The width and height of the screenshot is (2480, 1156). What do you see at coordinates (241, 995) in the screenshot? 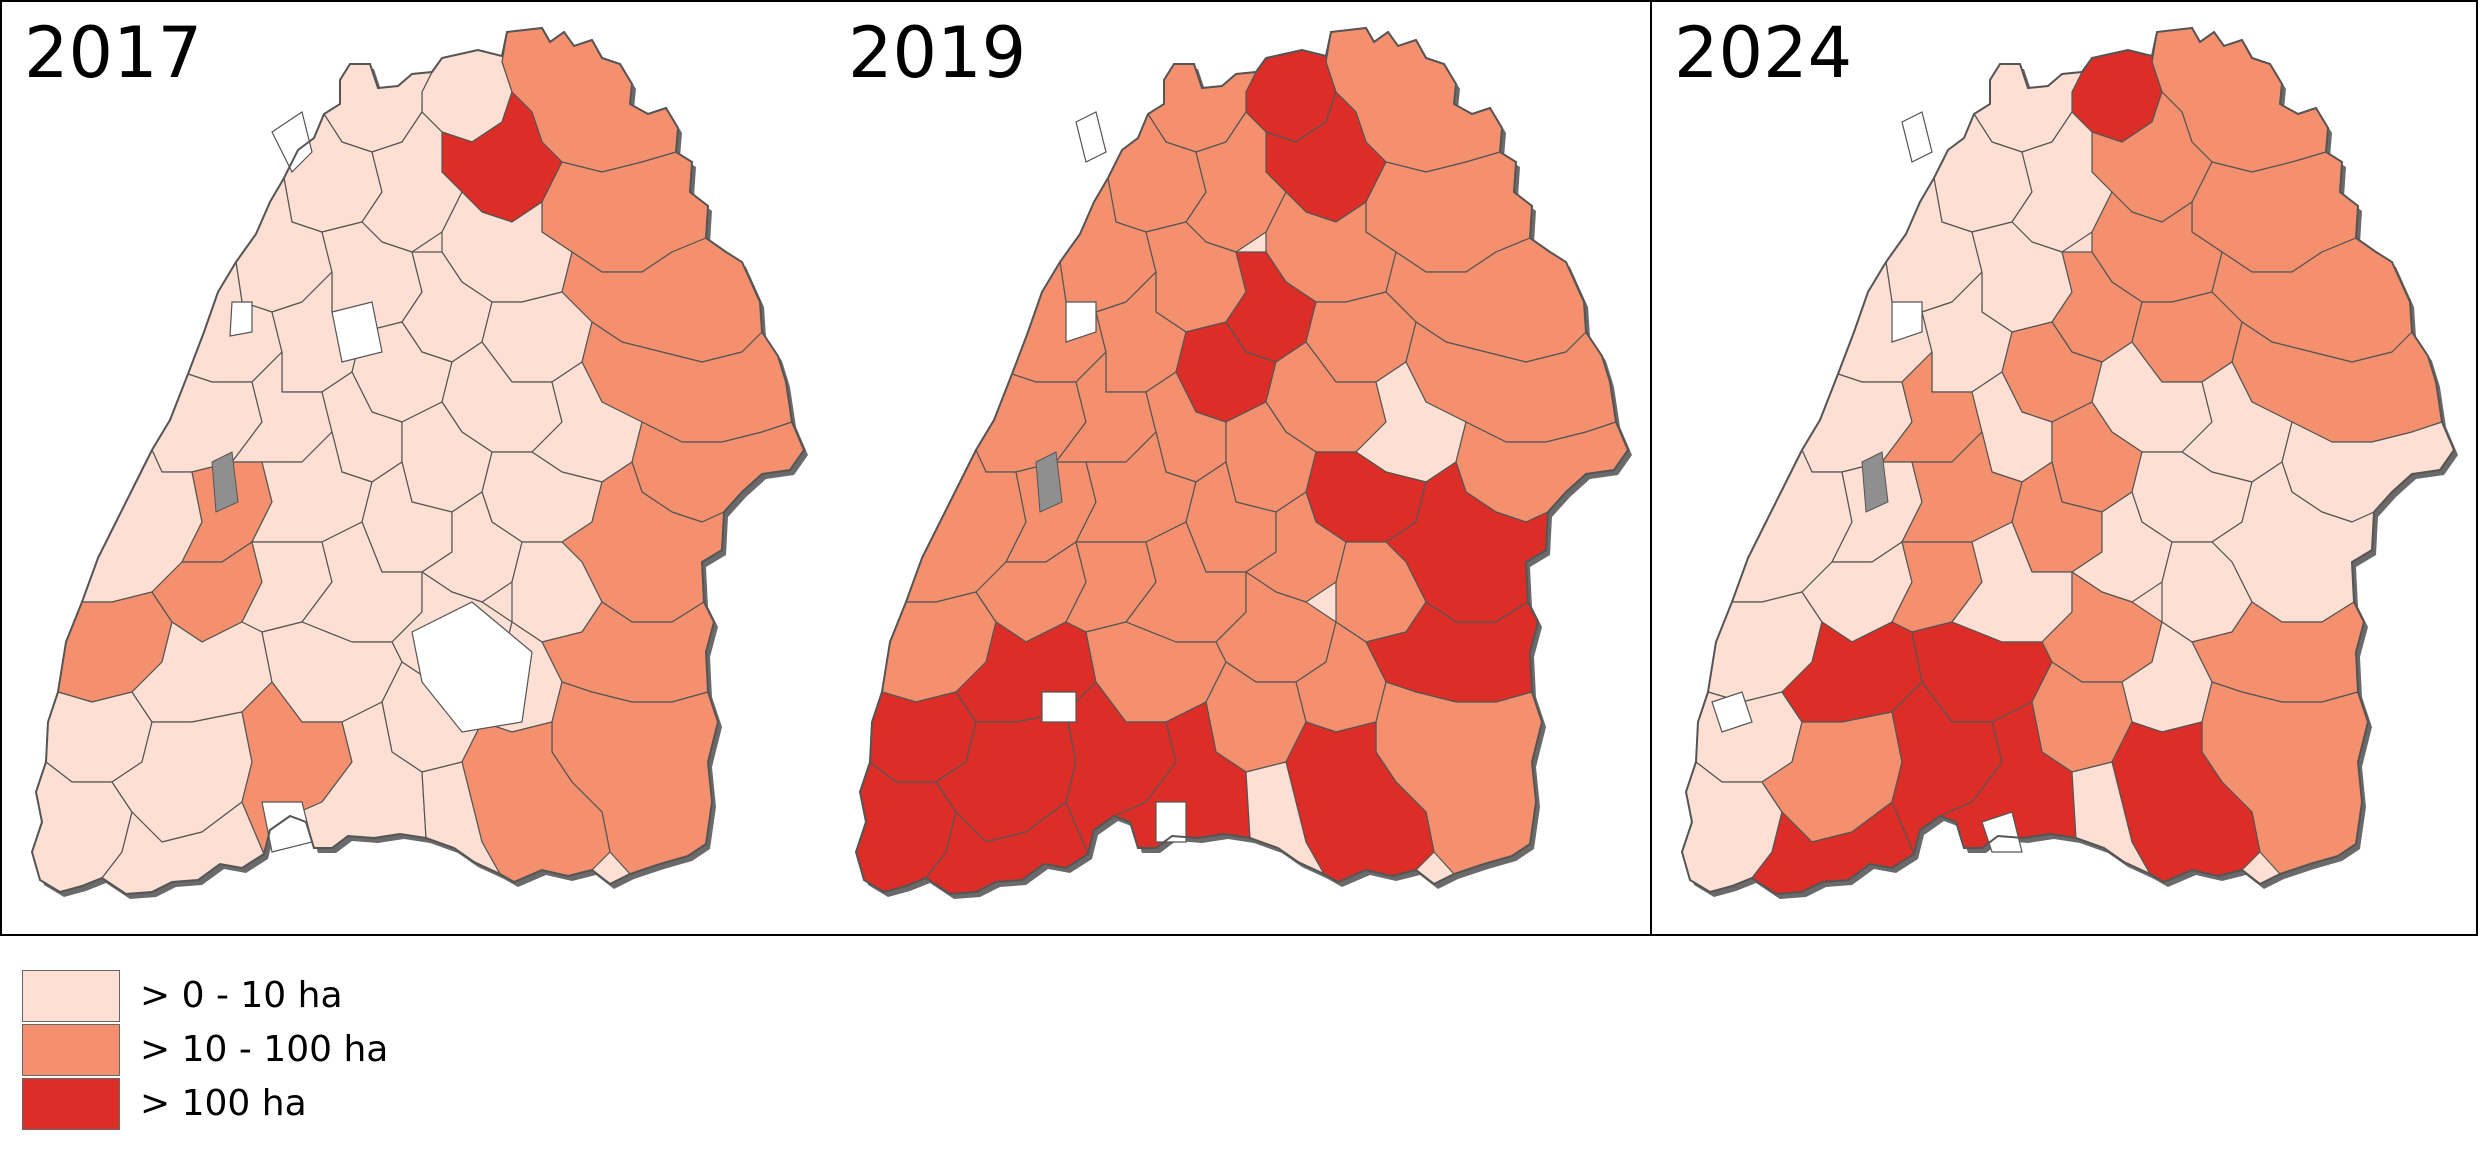
I see `legend-label: > 0 - 10 ha` at bounding box center [241, 995].